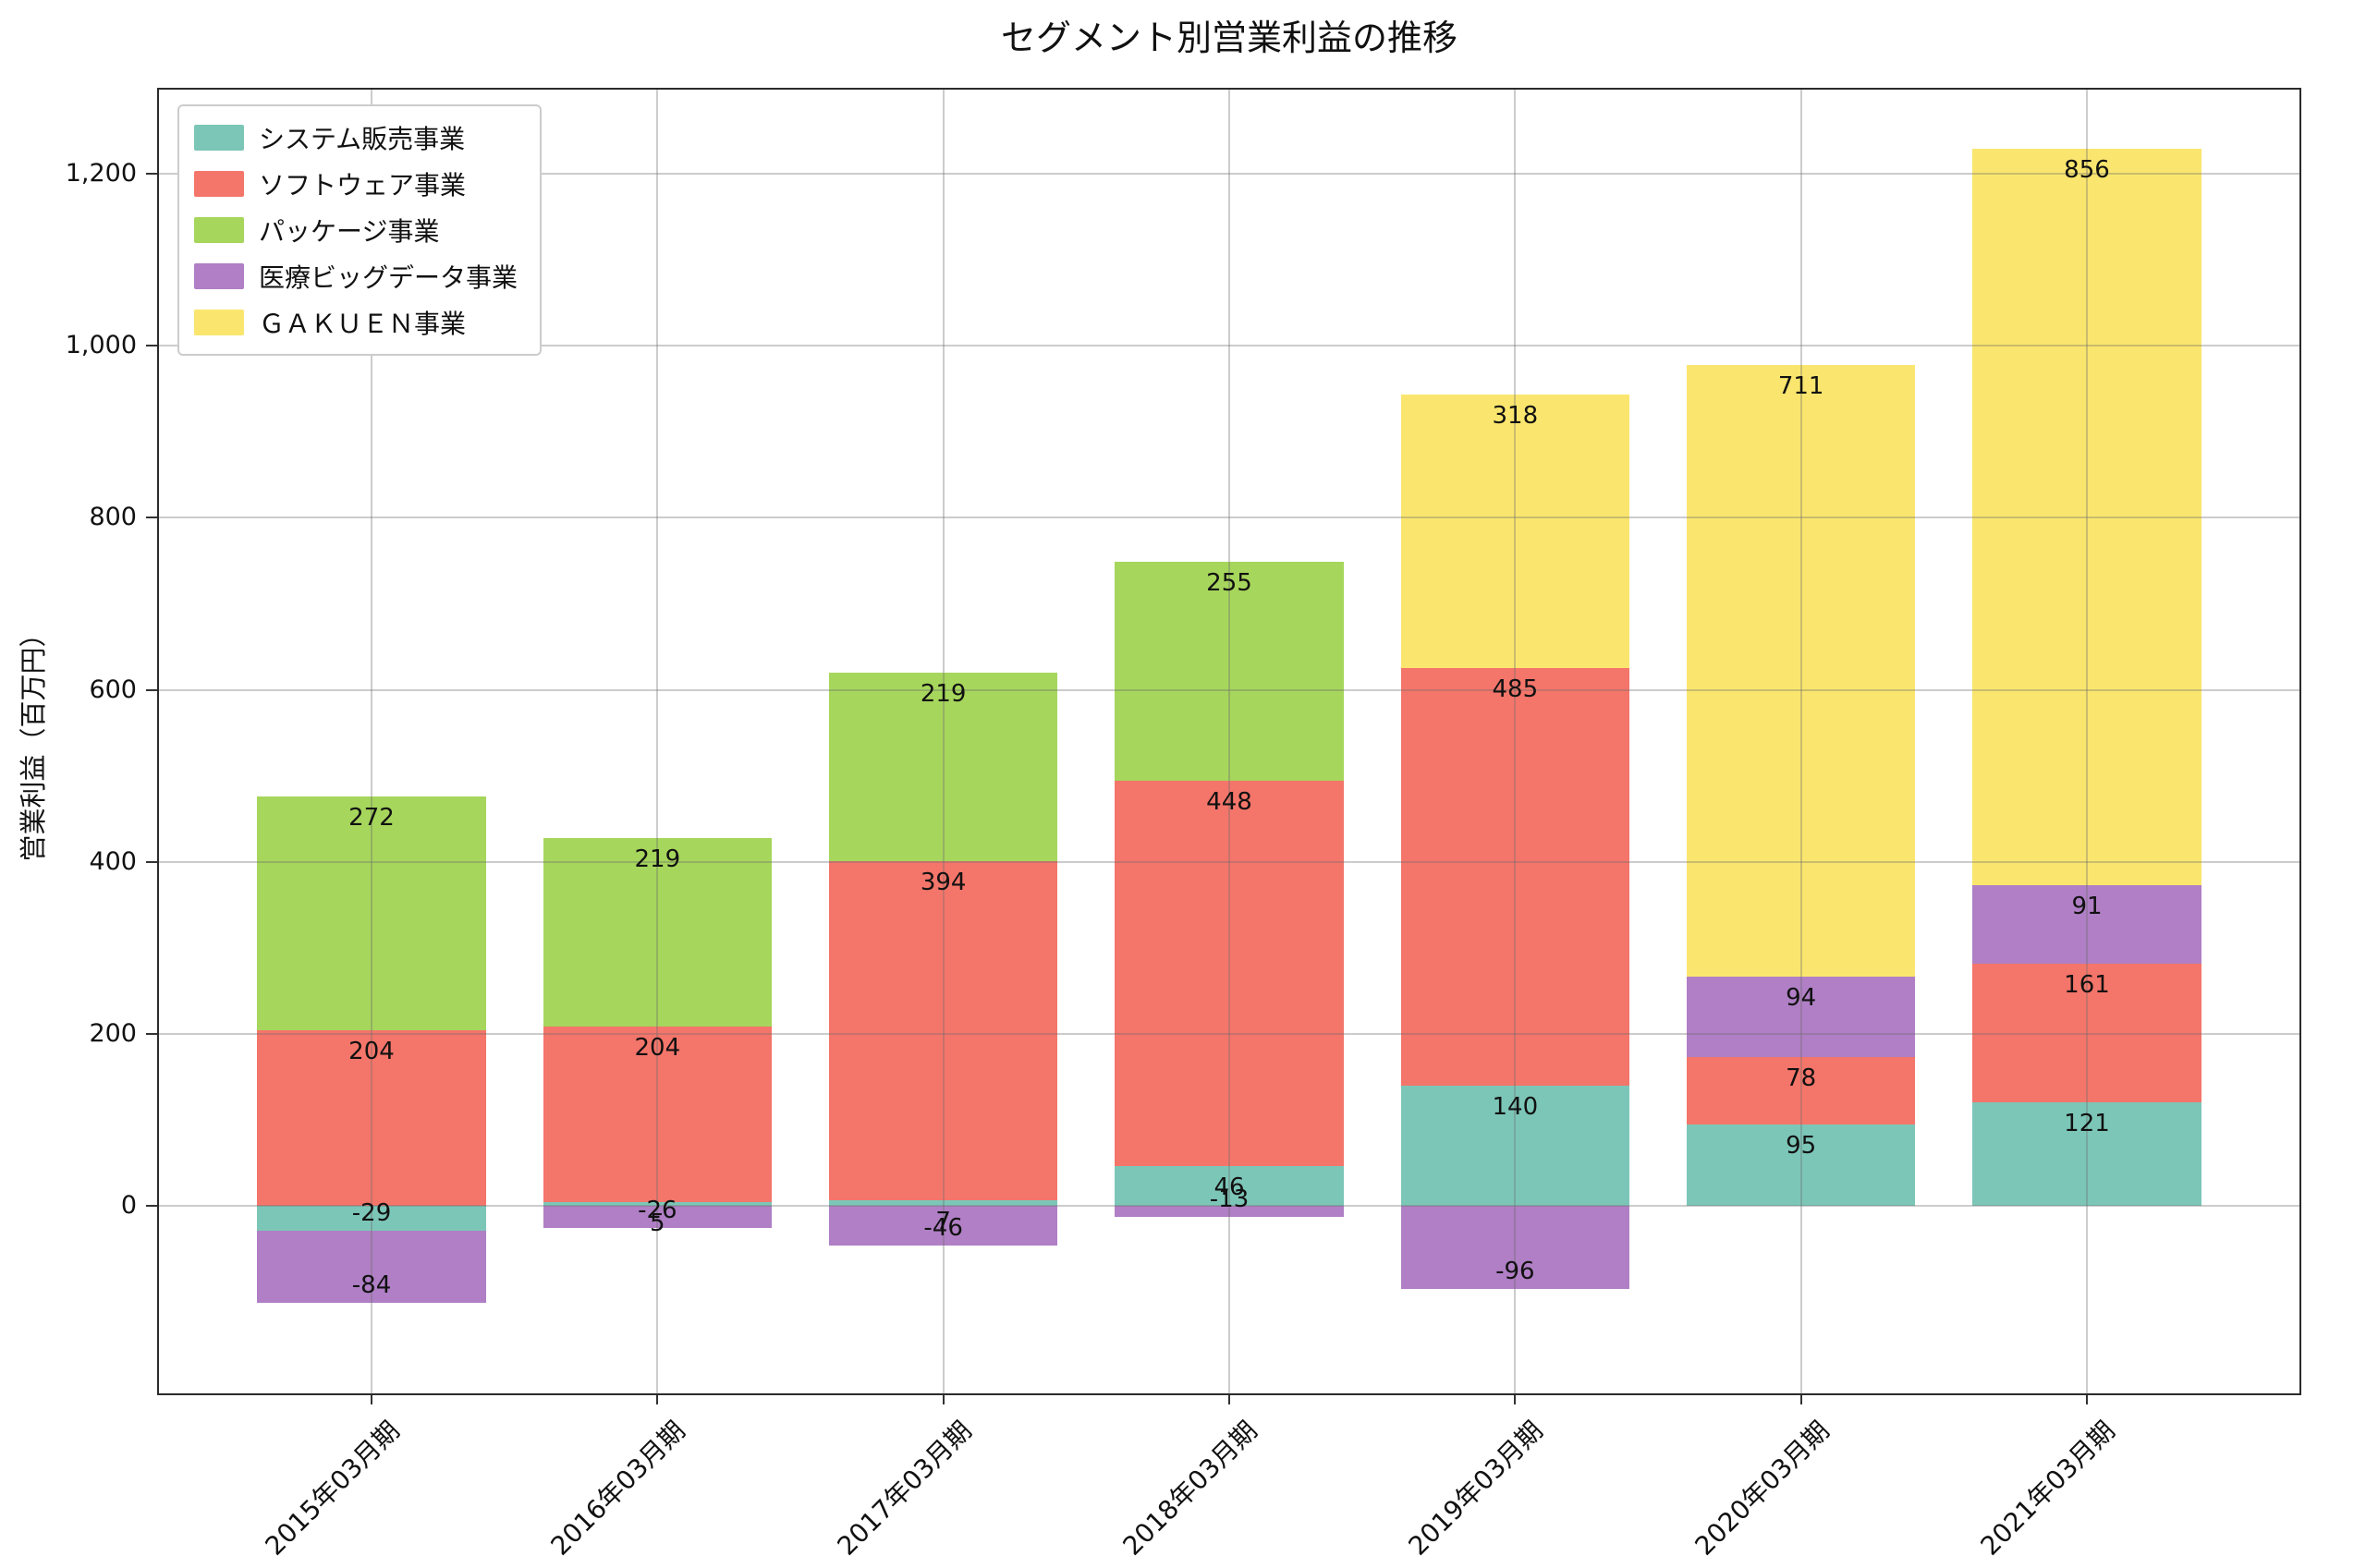 The width and height of the screenshot is (2366, 1568). What do you see at coordinates (1229, 38) in the screenshot?
I see `chart-title: セグメント別営業利益の推移` at bounding box center [1229, 38].